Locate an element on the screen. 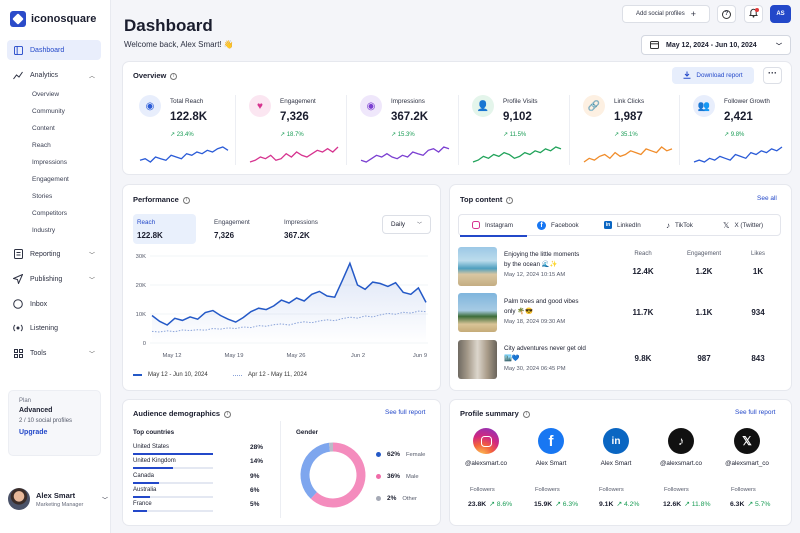 The width and height of the screenshot is (800, 533). kpi-link-clicks: 🔗 Link Clicks 1,987 ↗ 35.1% is located at coordinates (626, 129).